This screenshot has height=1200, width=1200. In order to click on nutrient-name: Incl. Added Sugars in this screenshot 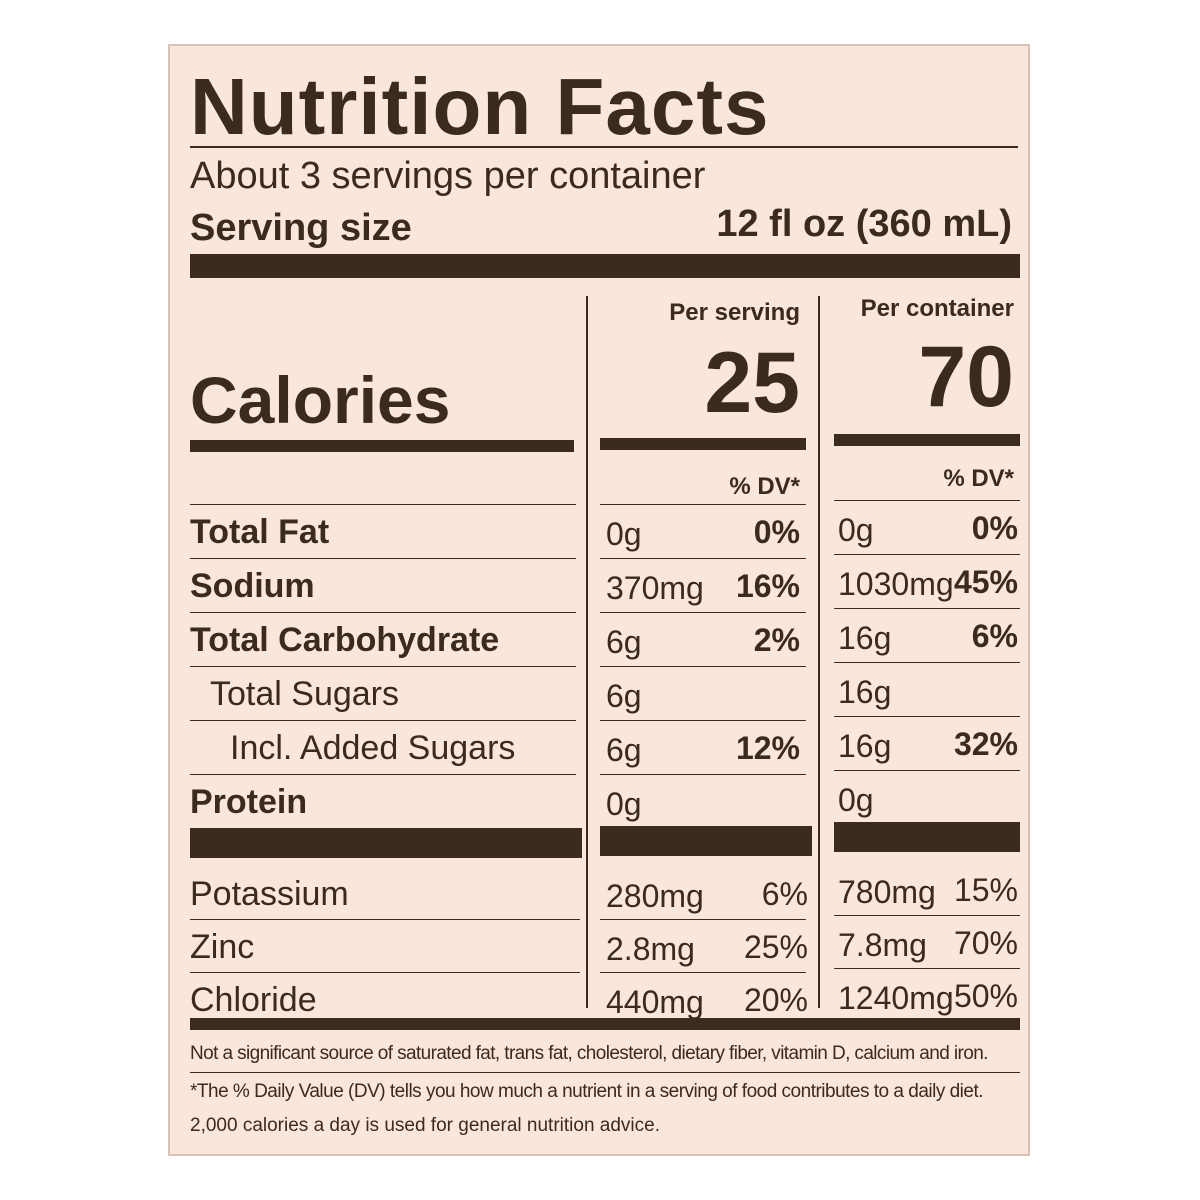, I will do `click(373, 748)`.